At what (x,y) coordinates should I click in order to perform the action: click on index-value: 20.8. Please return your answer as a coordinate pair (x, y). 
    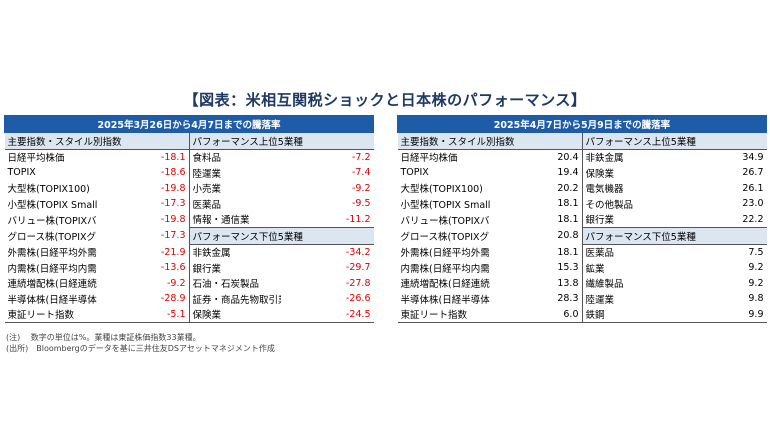
    Looking at the image, I should click on (568, 236).